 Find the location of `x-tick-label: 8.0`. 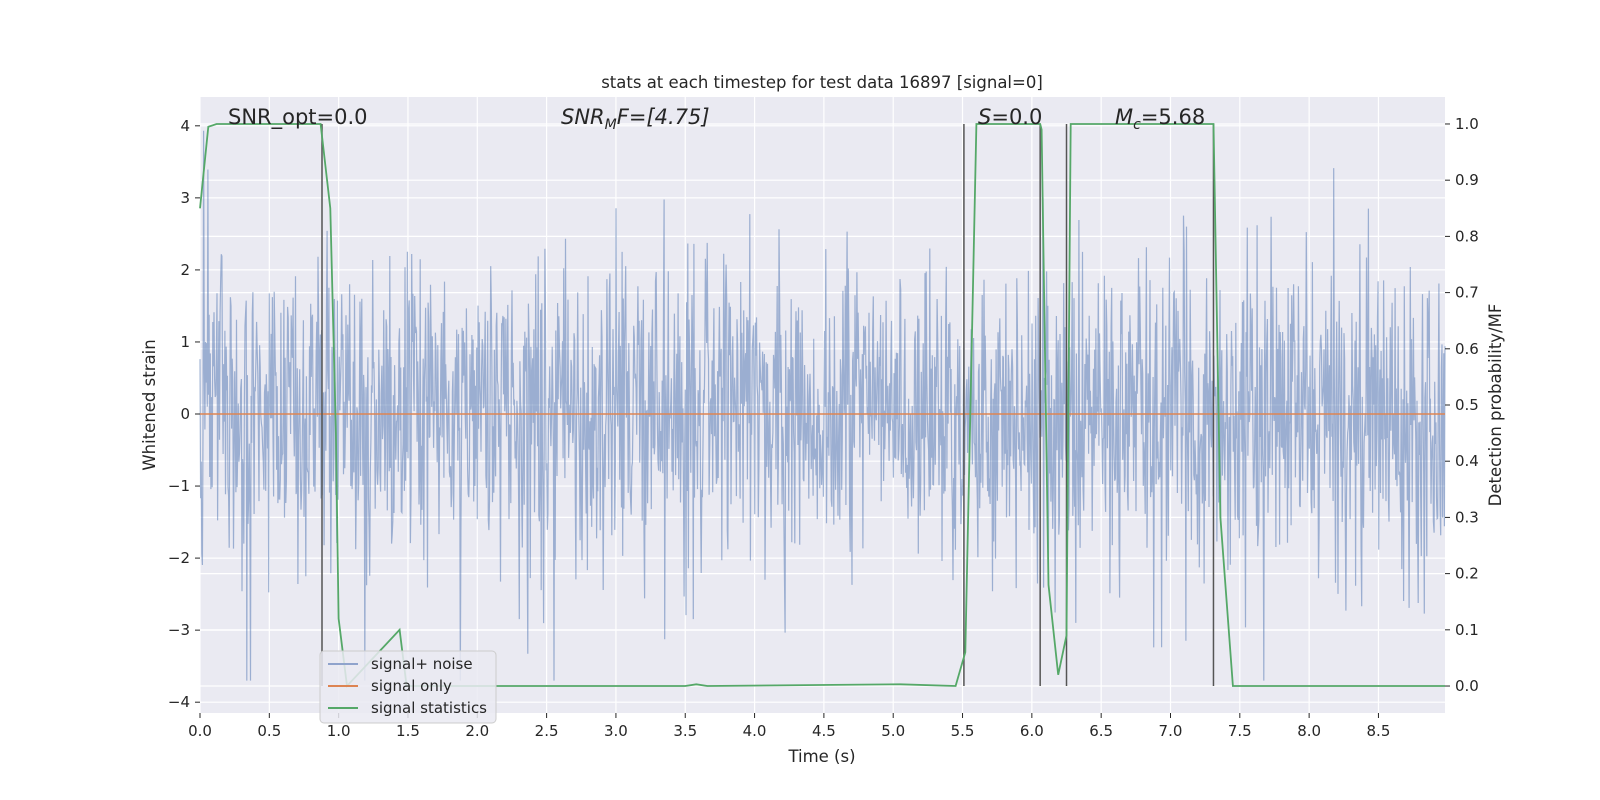

x-tick-label: 8.0 is located at coordinates (1309, 731).